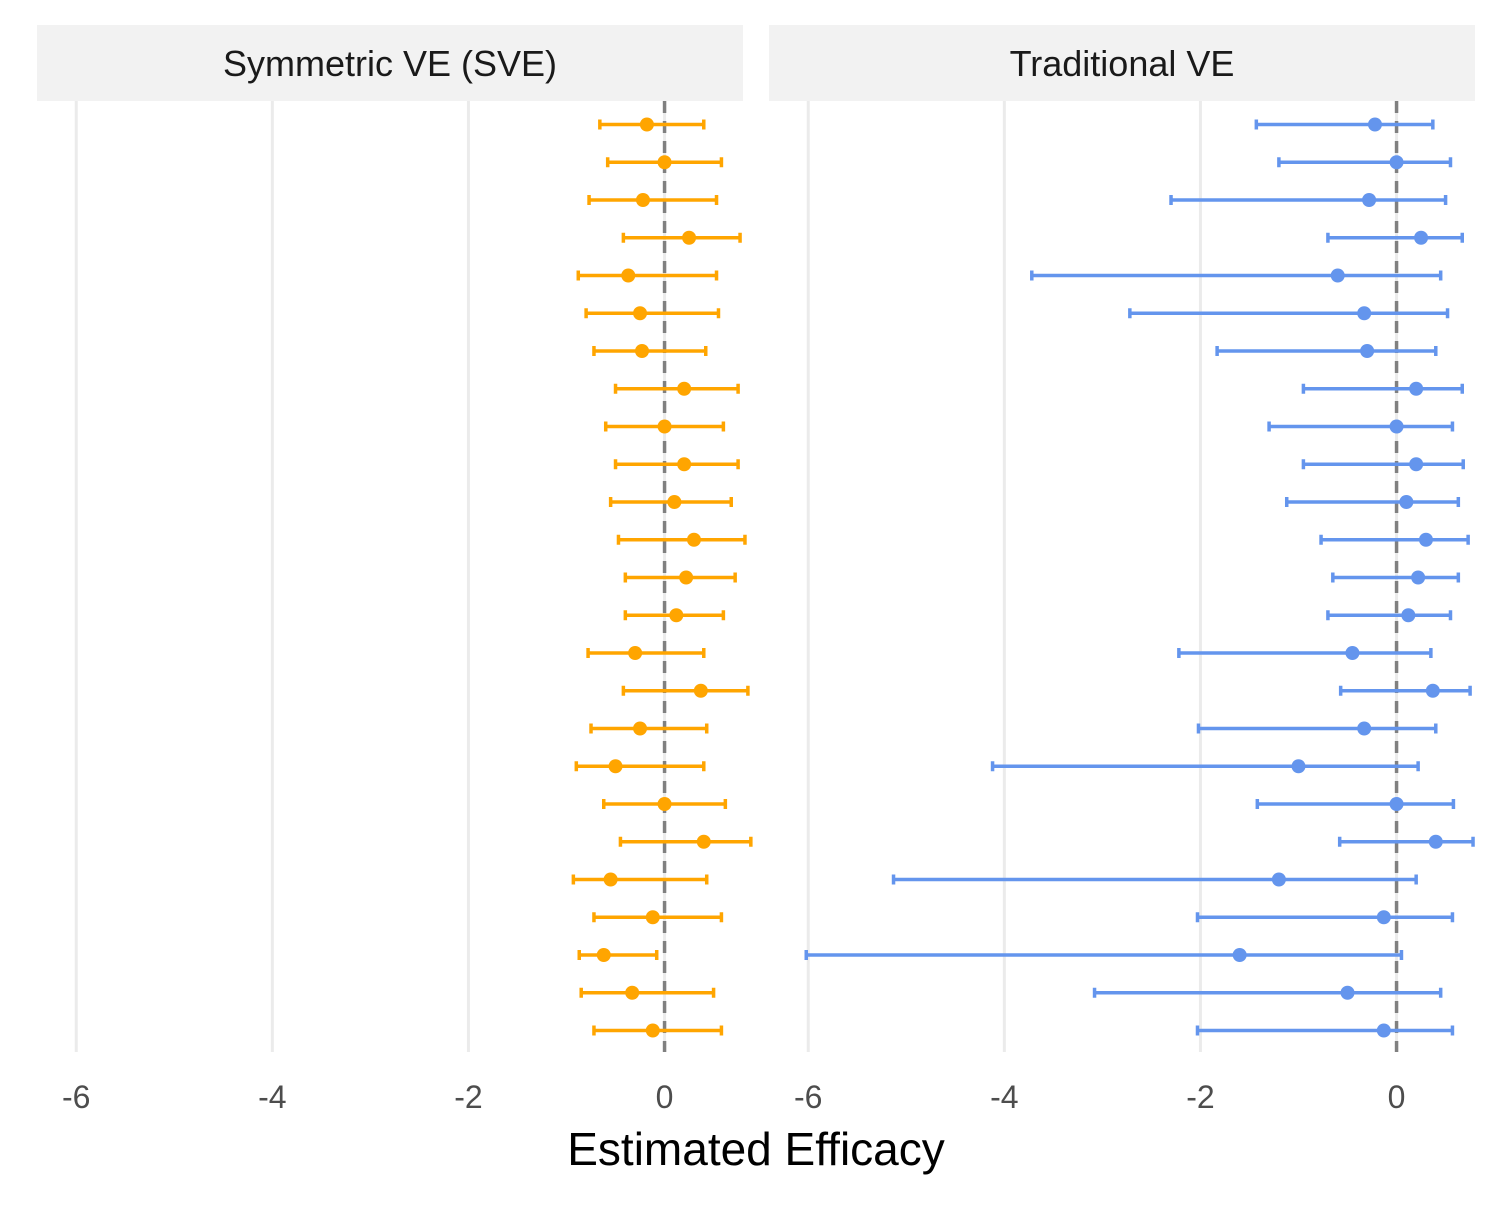 This screenshot has width=1500, height=1205. I want to click on x-tick-label-traditional: 0, so click(1397, 1097).